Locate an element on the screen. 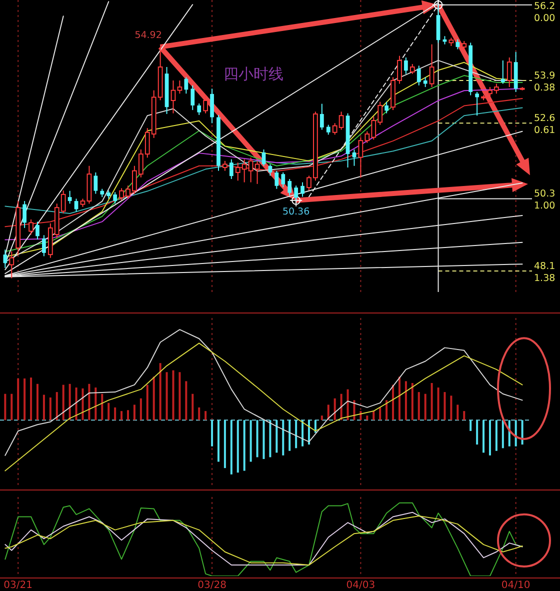 The height and width of the screenshot is (591, 560). ref-line-label: 50.3 1.00 is located at coordinates (545, 200).